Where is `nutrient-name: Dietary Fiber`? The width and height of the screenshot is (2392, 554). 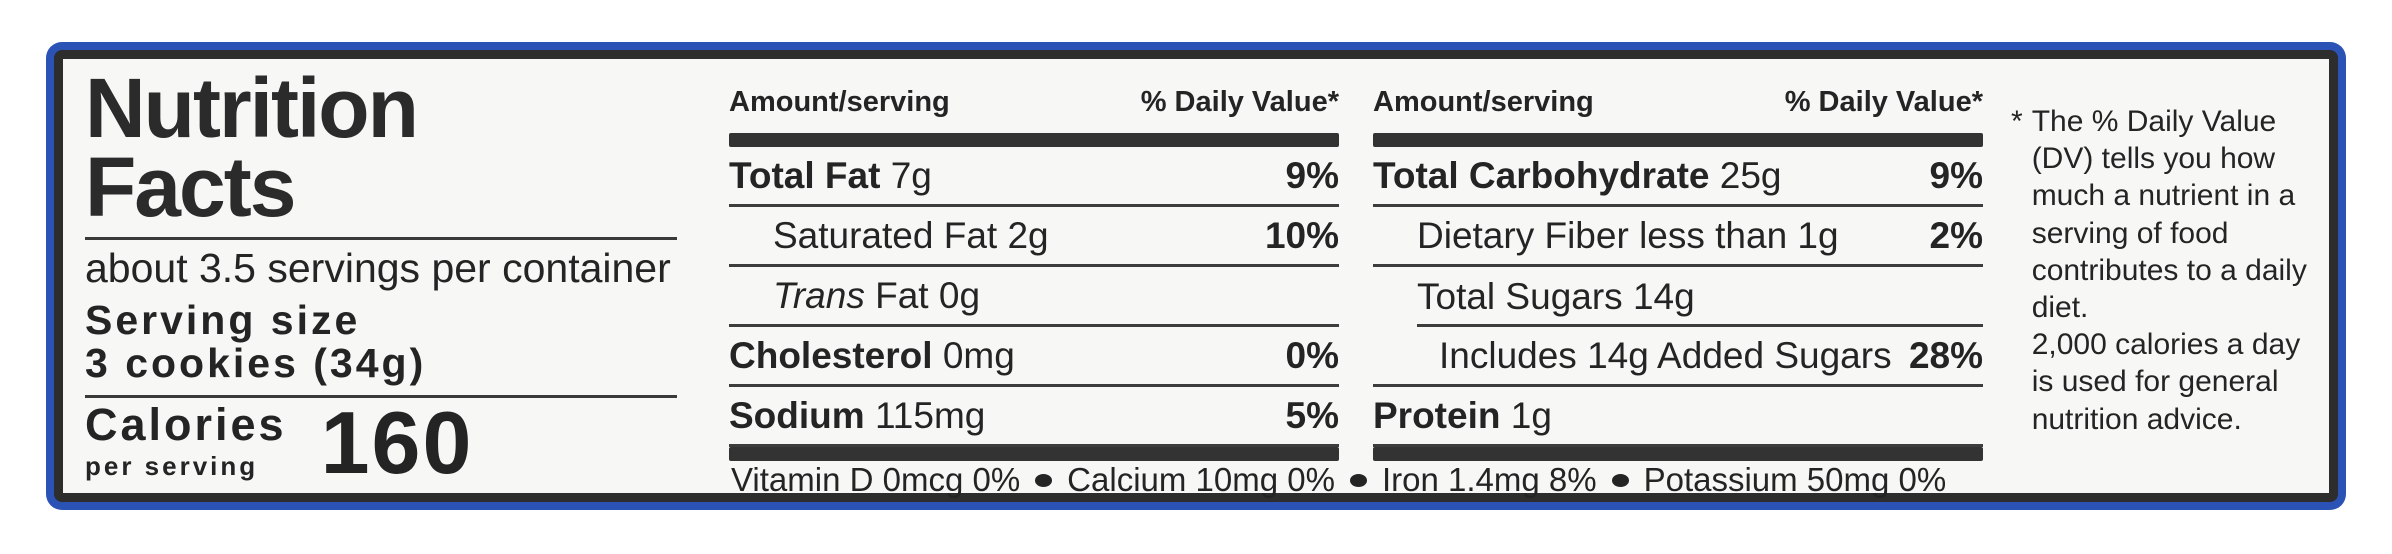 nutrient-name: Dietary Fiber is located at coordinates (1523, 235).